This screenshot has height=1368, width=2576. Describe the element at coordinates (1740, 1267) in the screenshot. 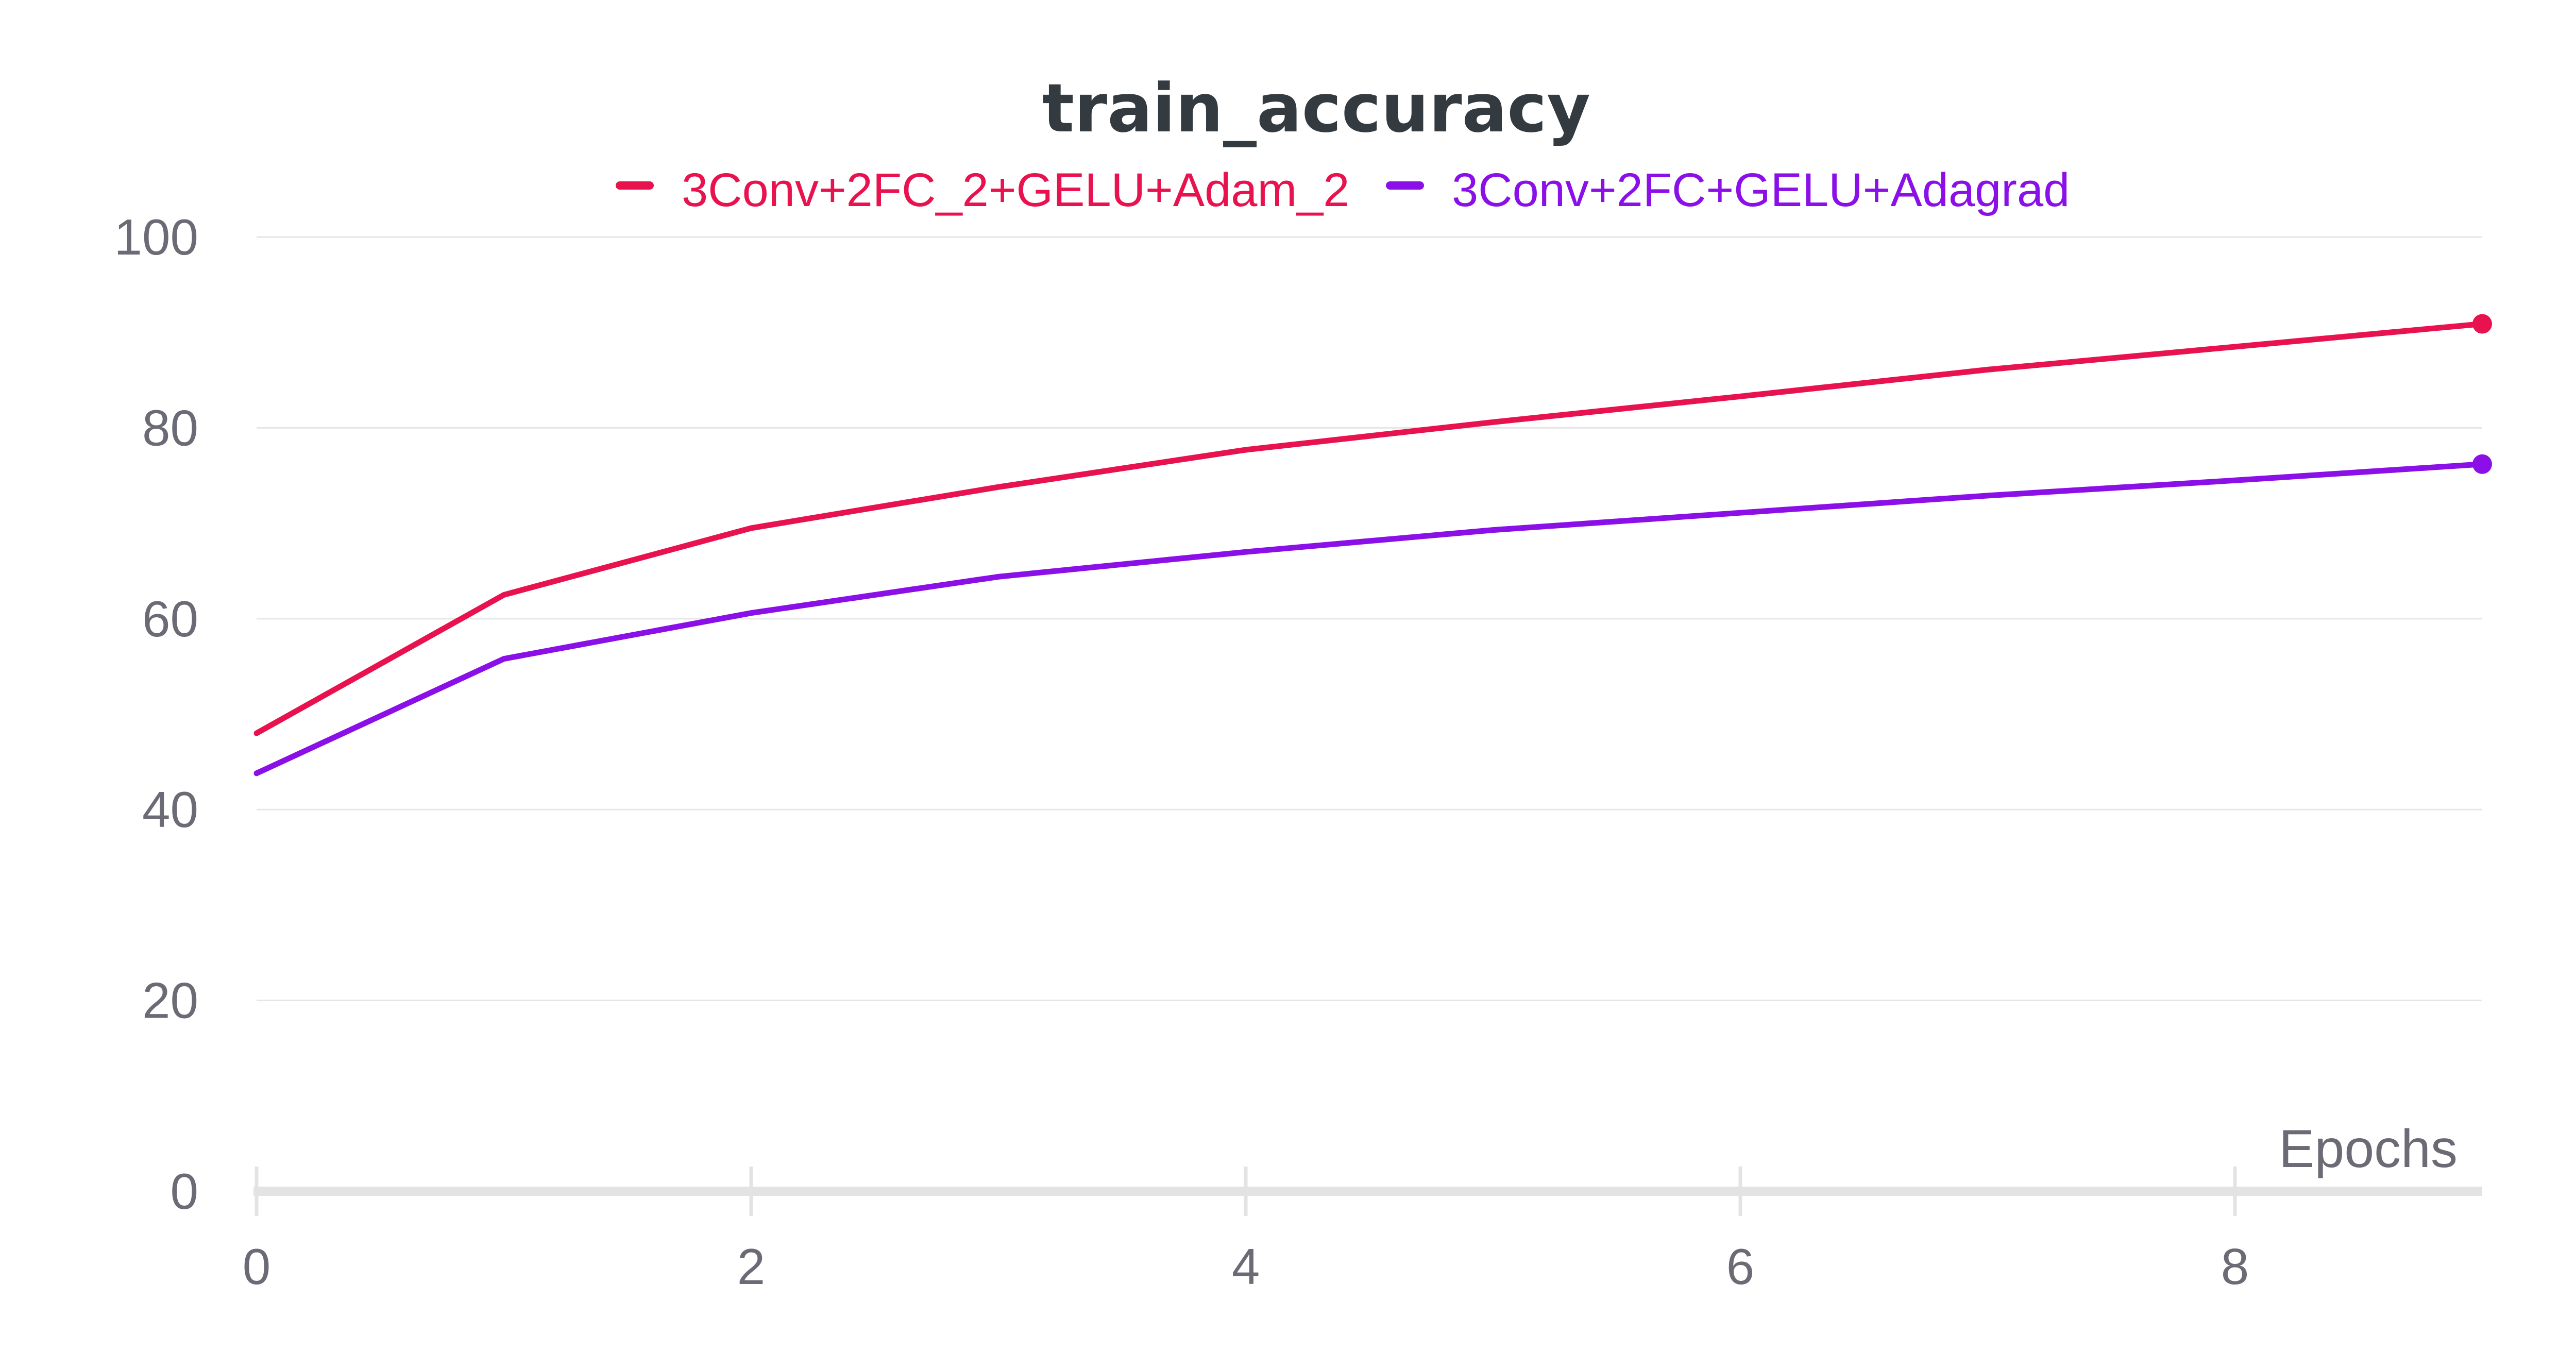

I see `x-tick-label-6: 6` at that location.